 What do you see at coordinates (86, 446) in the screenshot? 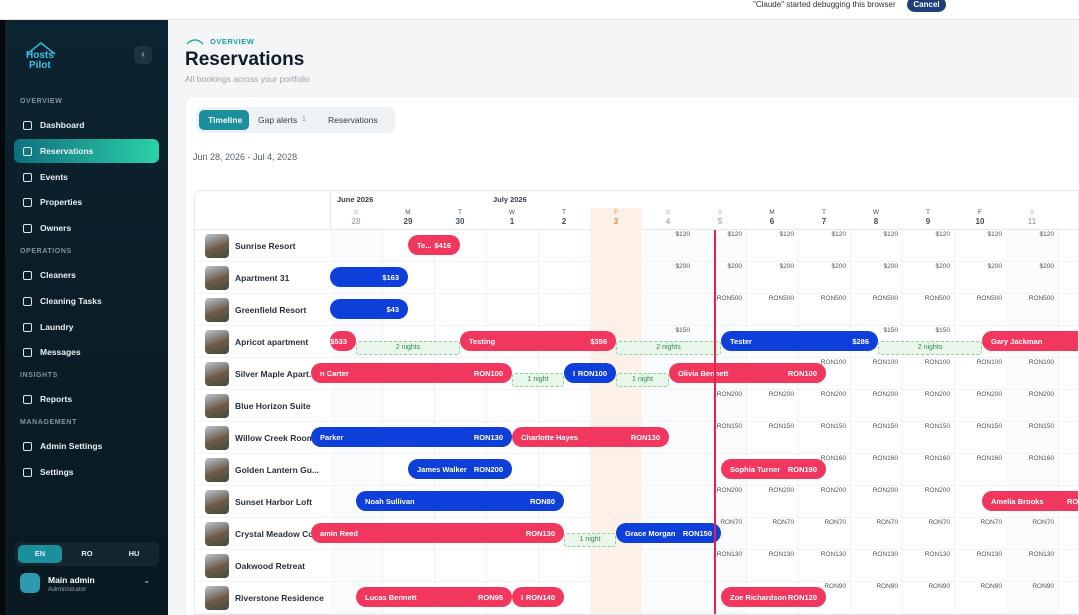
I see `nav-item: Admin Settings` at bounding box center [86, 446].